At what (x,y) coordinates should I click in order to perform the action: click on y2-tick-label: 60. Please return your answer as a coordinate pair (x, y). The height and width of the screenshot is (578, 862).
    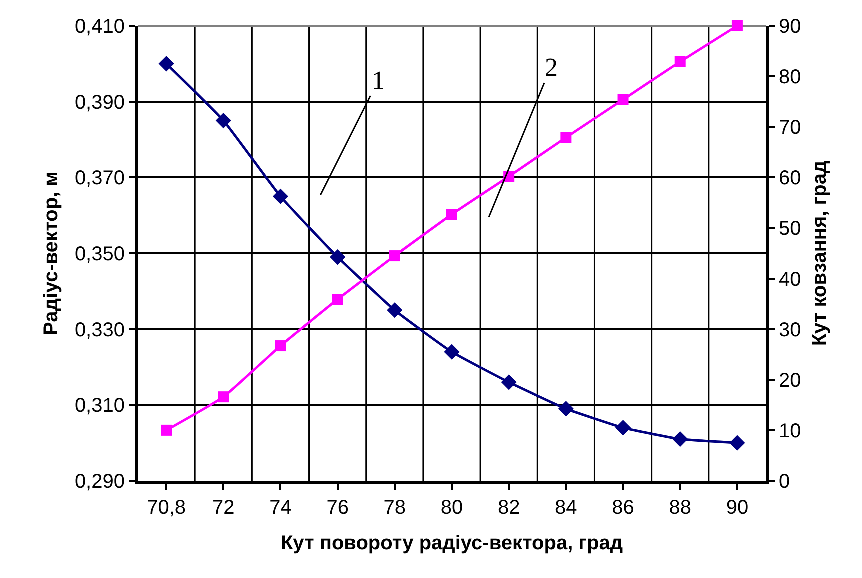
    Looking at the image, I should click on (790, 179).